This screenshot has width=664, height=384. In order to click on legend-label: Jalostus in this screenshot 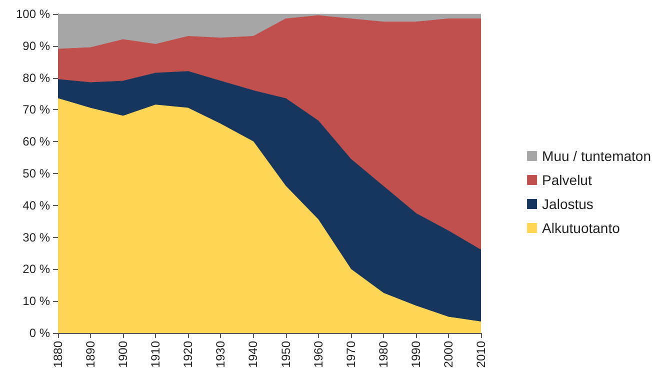, I will do `click(568, 204)`.